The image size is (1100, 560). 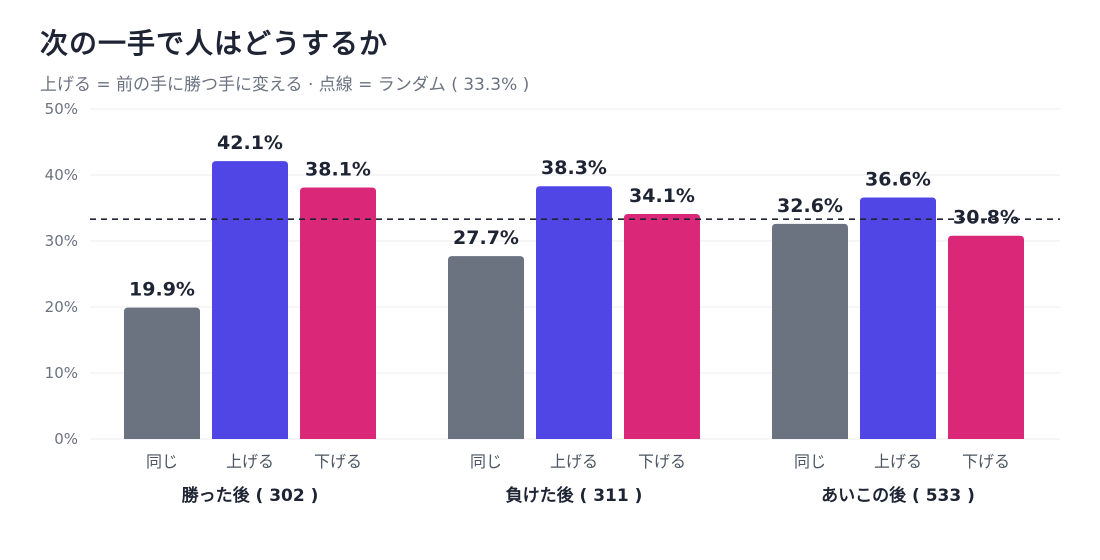 I want to click on bar-value-label: 42.1%, so click(x=250, y=143).